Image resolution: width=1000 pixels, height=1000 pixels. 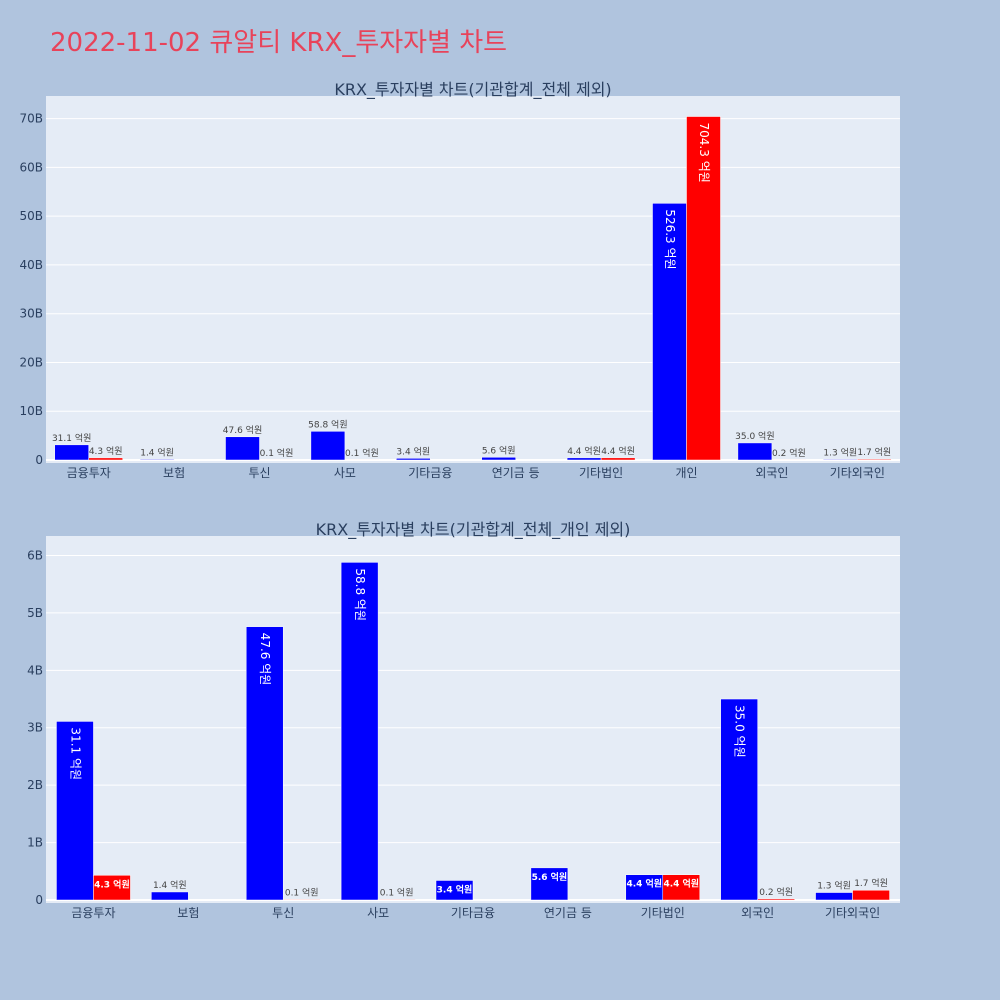 What do you see at coordinates (472, 90) in the screenshot?
I see `chart-title: KRX_투자자별 차트(기관합계_전체 제외)` at bounding box center [472, 90].